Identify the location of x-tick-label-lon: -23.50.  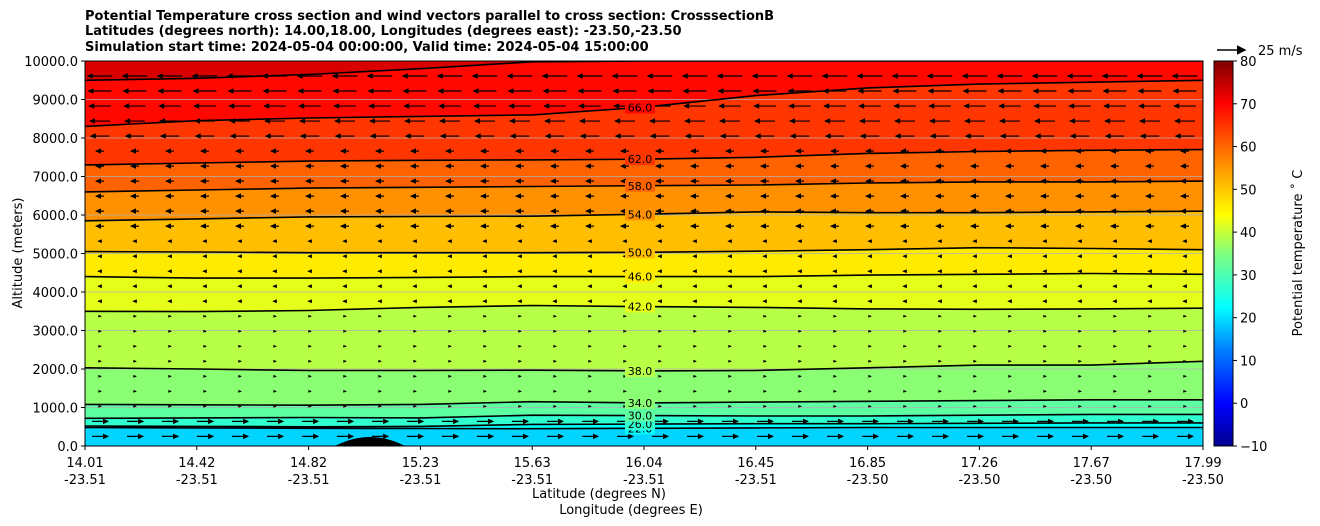
(1203, 480).